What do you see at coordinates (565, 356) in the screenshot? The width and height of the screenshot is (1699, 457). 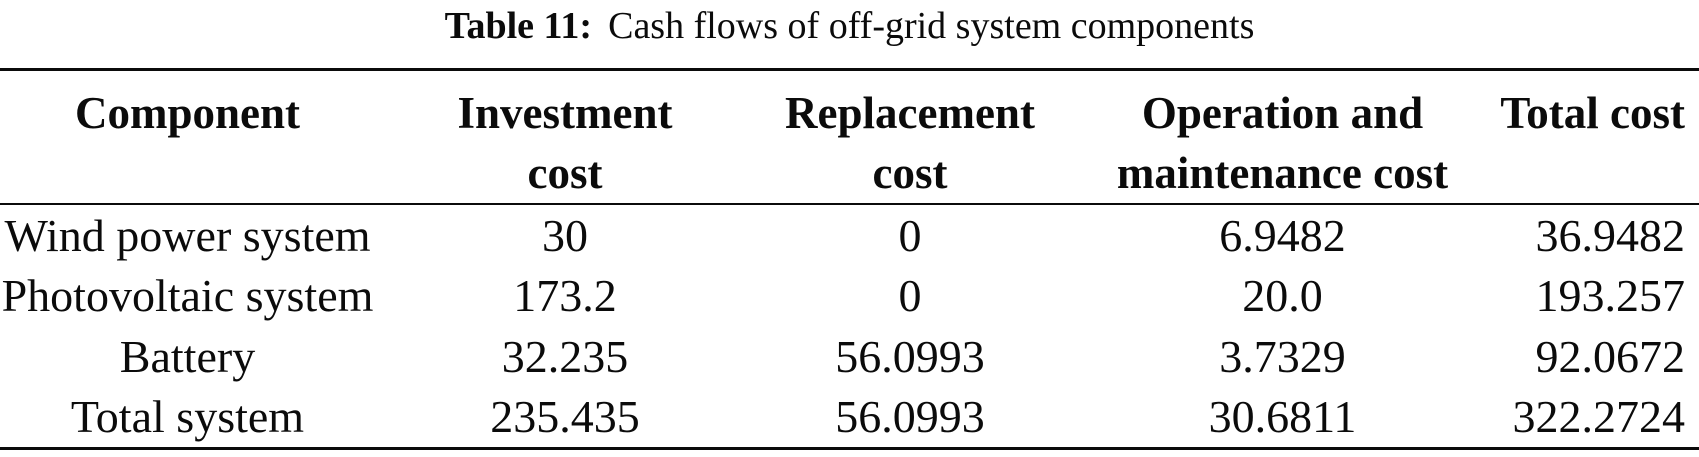 I see `cell-investment-cost: 32.235` at bounding box center [565, 356].